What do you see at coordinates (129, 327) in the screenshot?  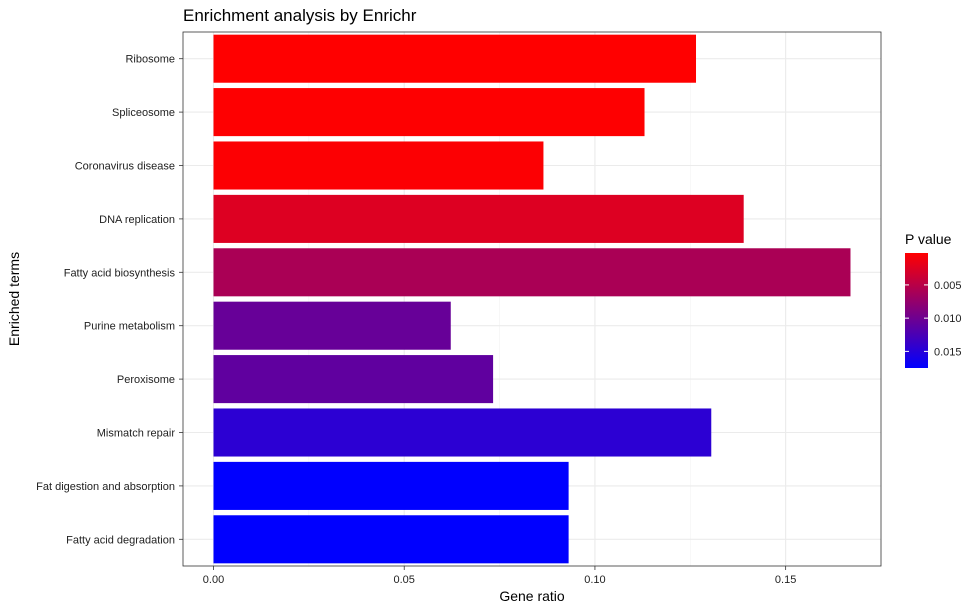 I see `y-tick-label: Purine metabolism` at bounding box center [129, 327].